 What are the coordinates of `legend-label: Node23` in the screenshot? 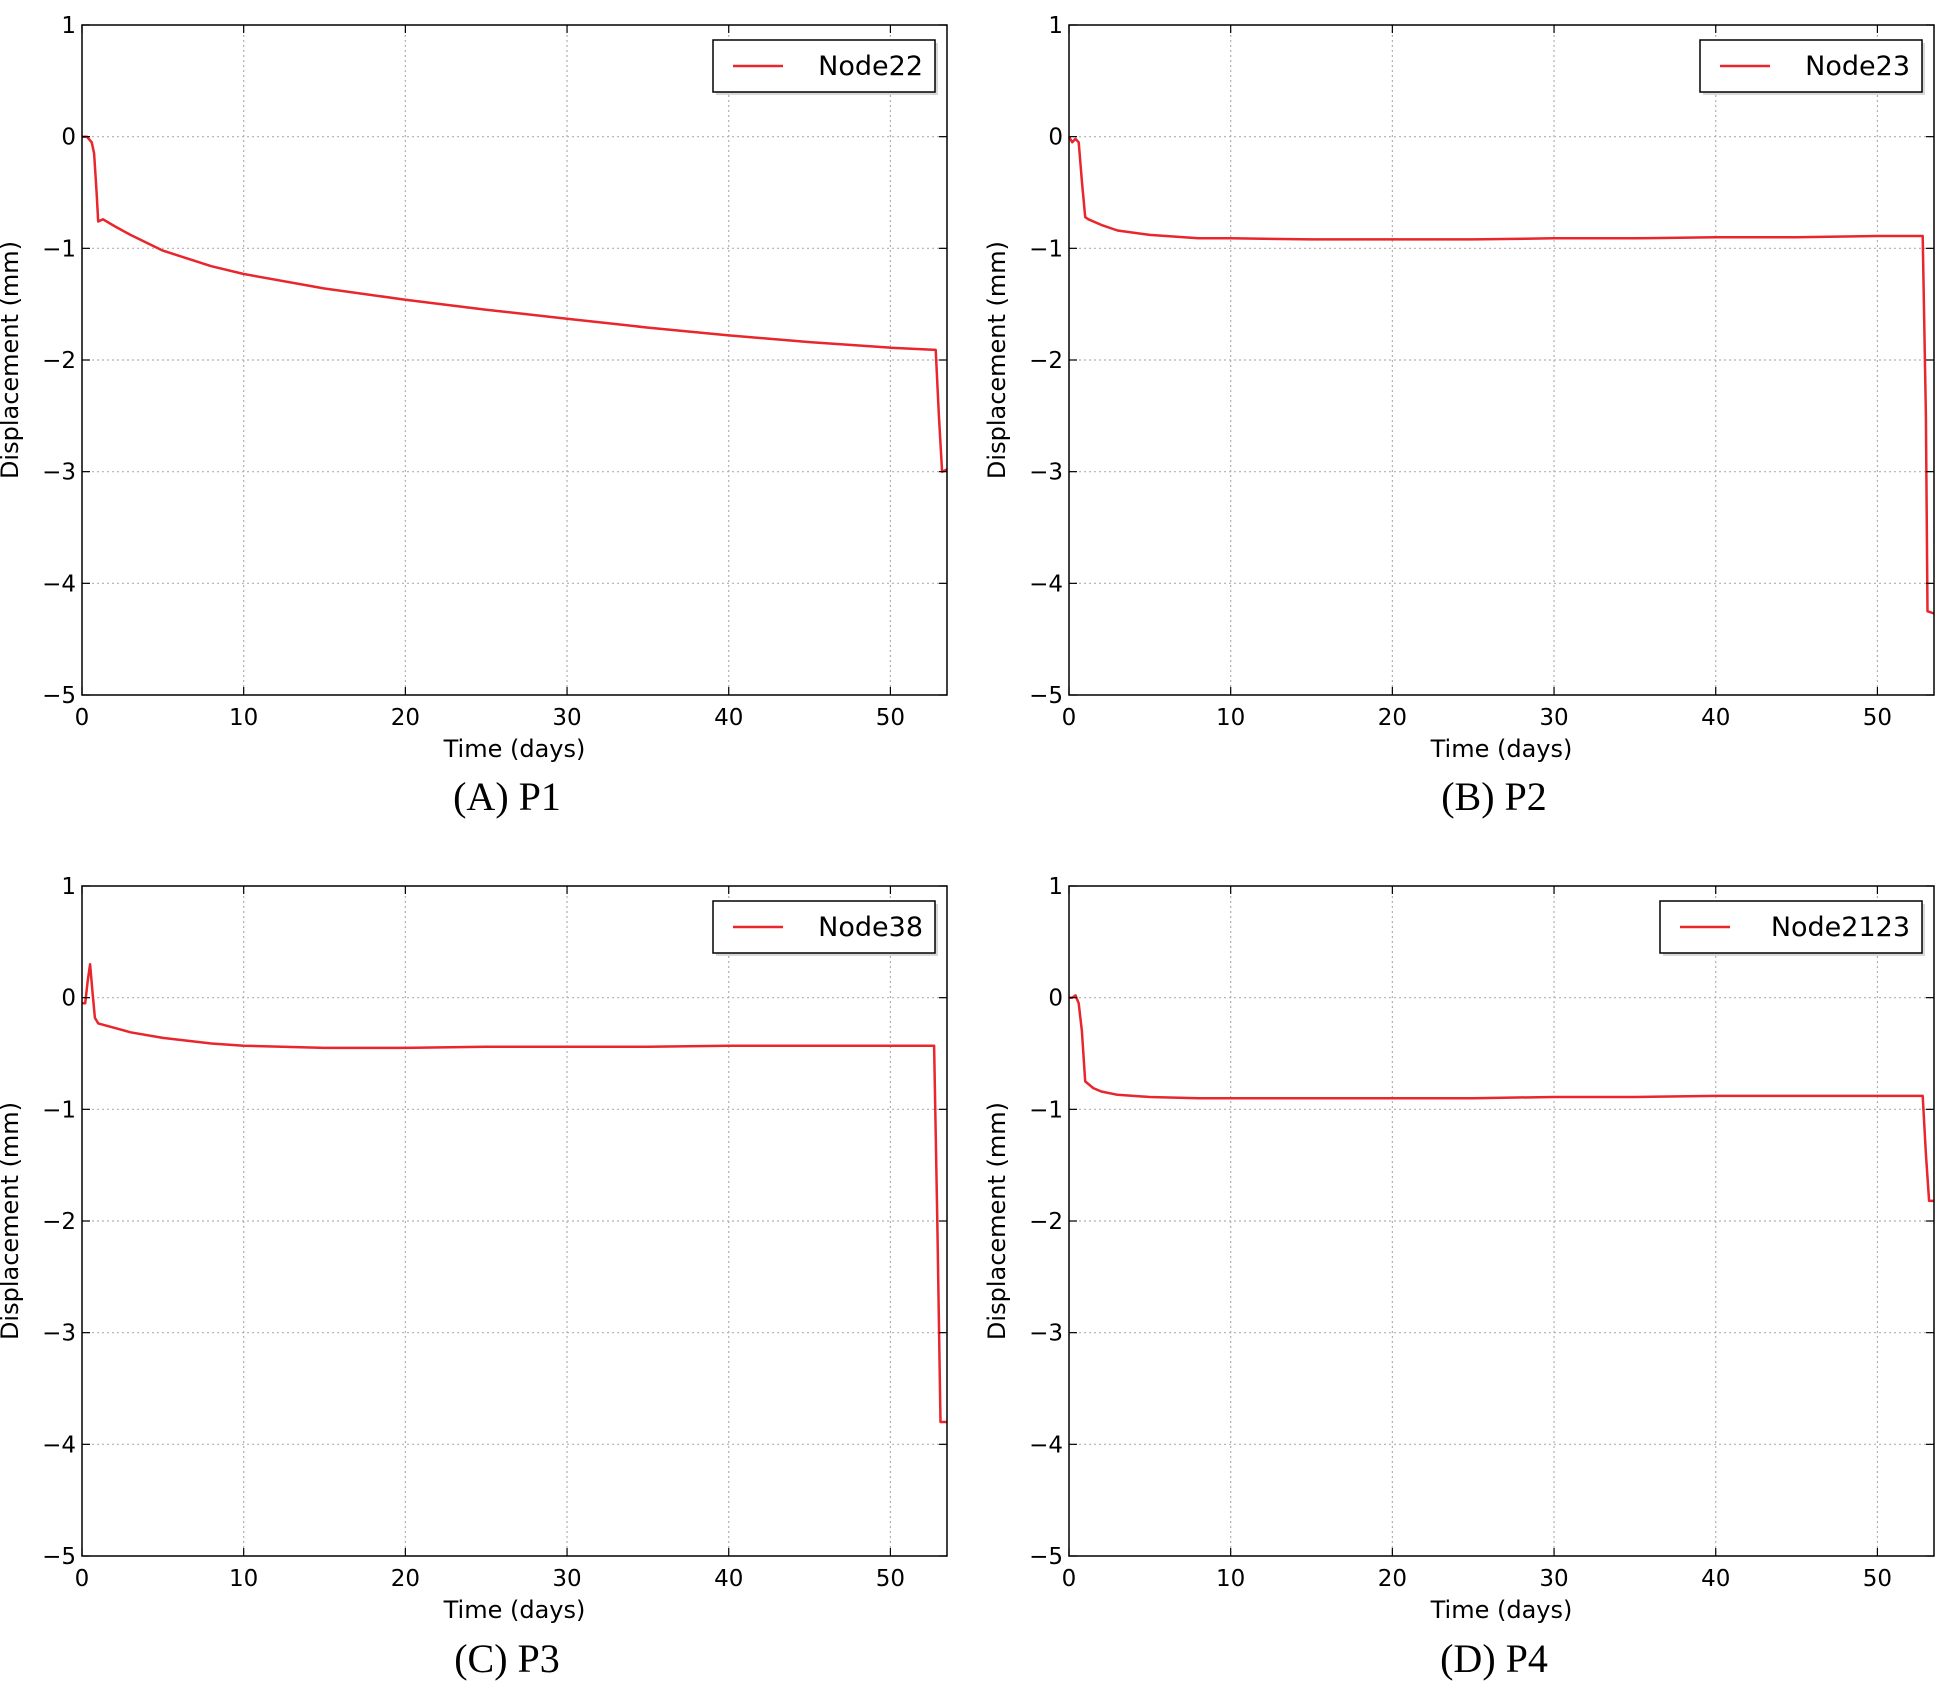 It's located at (1857, 66).